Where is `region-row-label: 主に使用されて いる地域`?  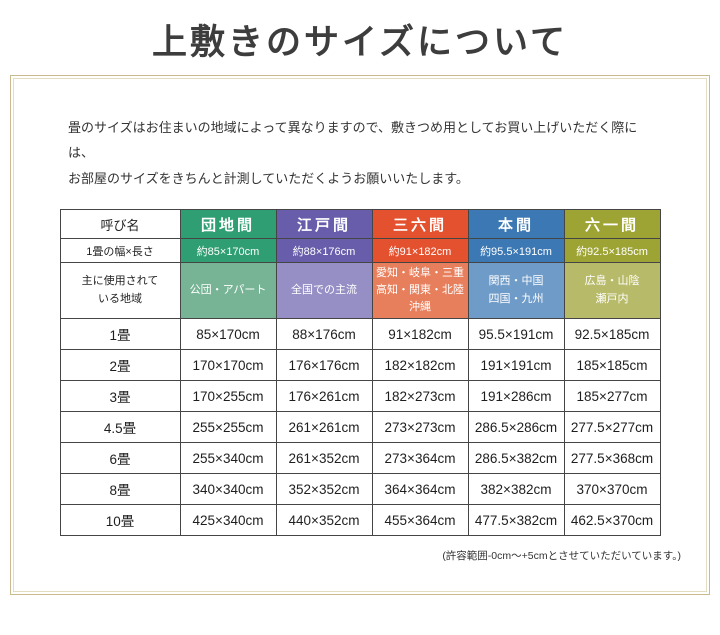
region-row-label: 主に使用されて いる地域 is located at coordinates (120, 291).